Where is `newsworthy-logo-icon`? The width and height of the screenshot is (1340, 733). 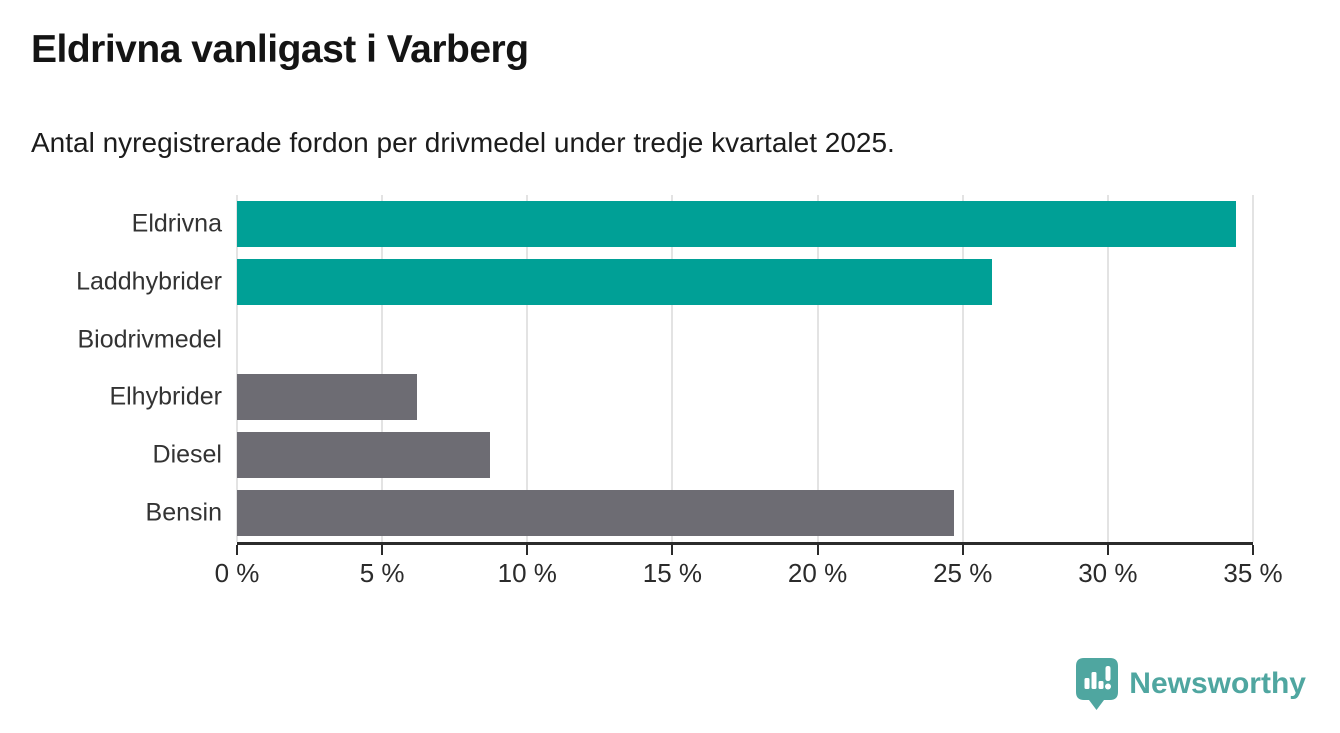 newsworthy-logo-icon is located at coordinates (1097, 684).